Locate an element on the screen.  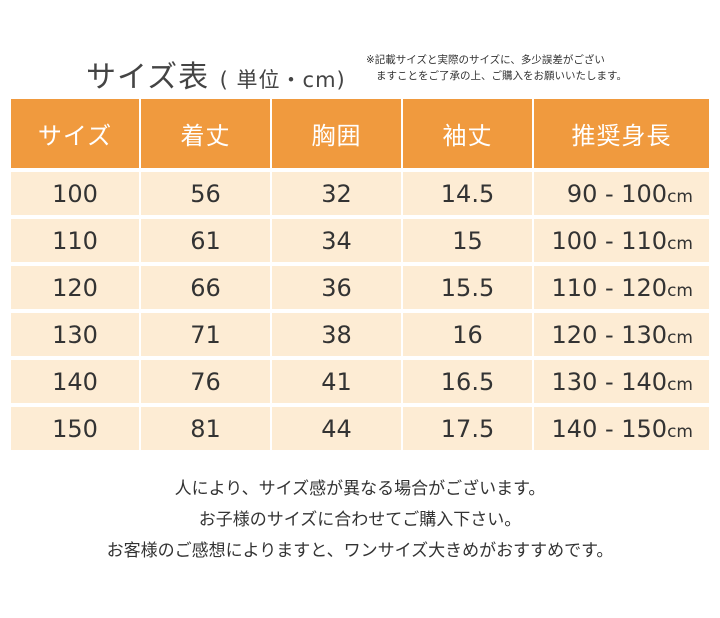
cell-value: 61 is located at coordinates (205, 240).